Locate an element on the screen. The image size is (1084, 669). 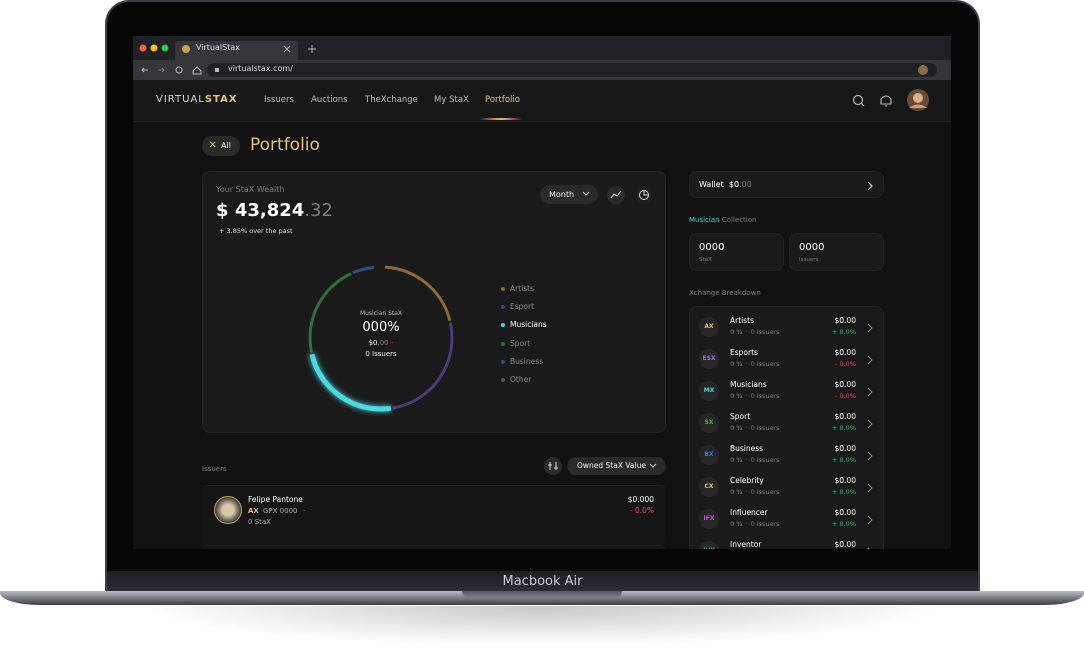
legend-label: Musicians is located at coordinates (528, 325).